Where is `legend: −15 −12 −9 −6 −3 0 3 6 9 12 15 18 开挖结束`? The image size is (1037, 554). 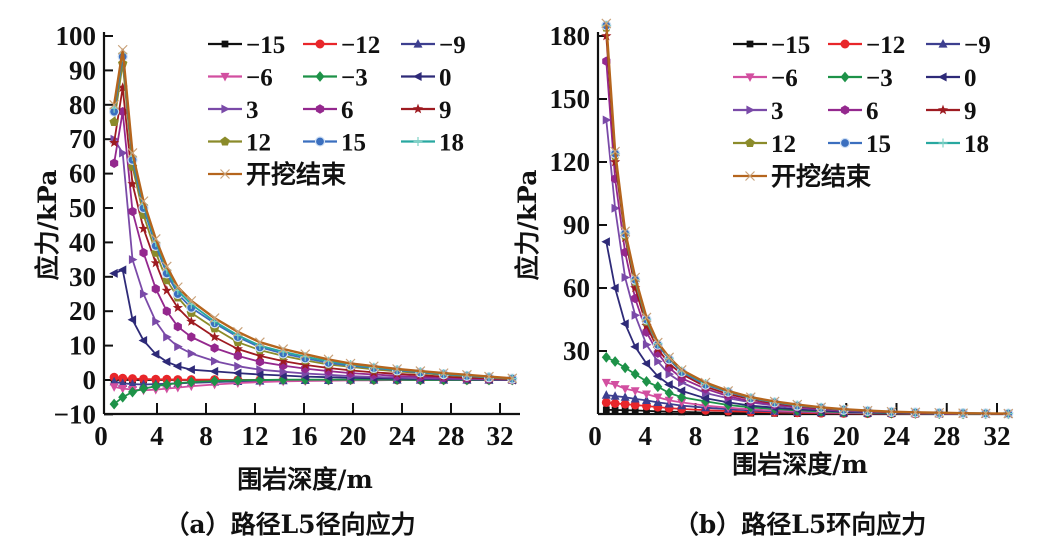
legend: −15 −12 −9 −6 −3 0 3 6 9 12 15 18 开挖结束 is located at coordinates (337, 110).